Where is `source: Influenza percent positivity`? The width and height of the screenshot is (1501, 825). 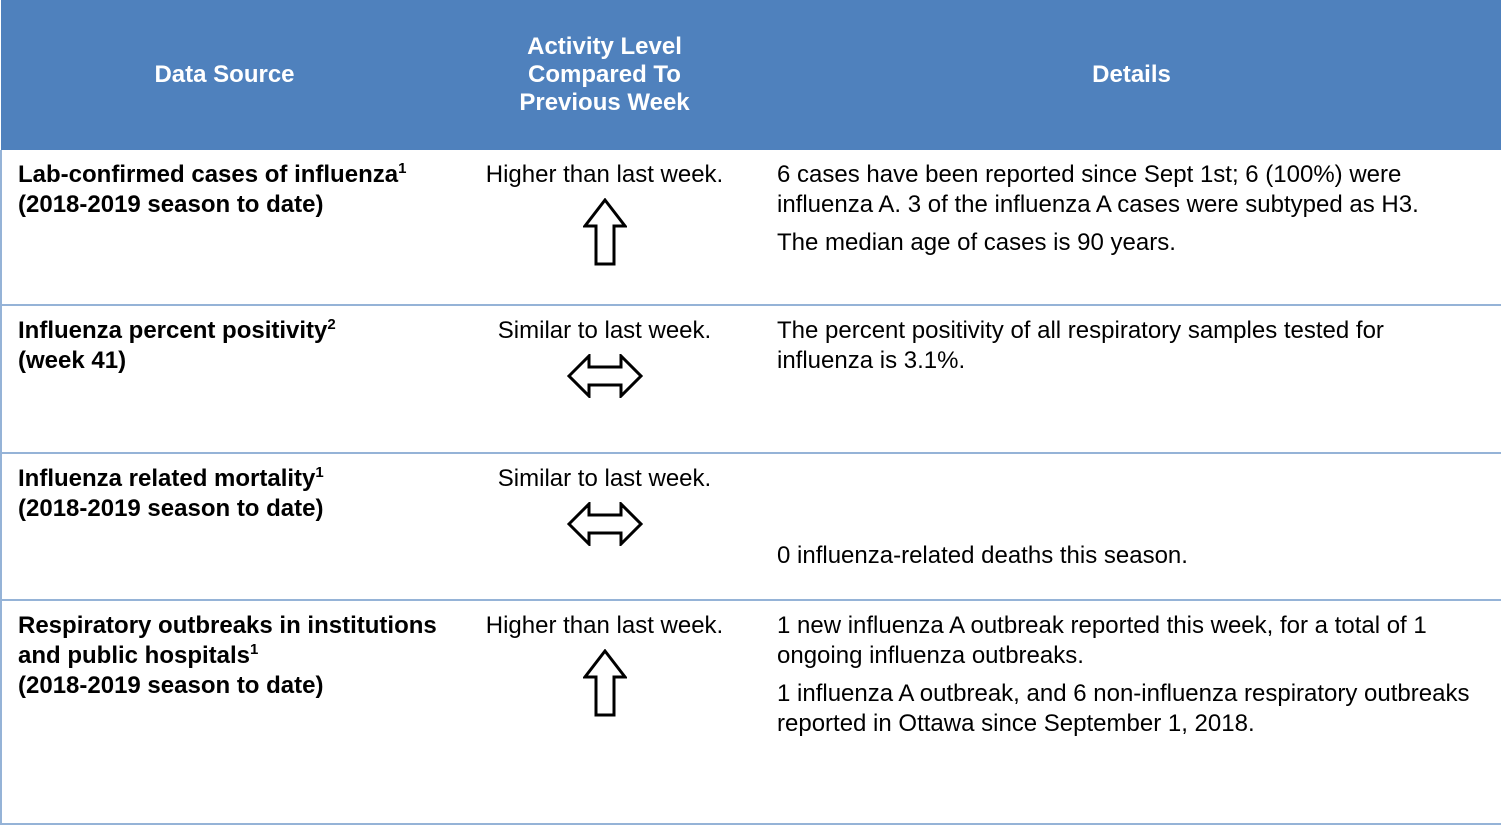 source: Influenza percent positivity is located at coordinates (173, 330).